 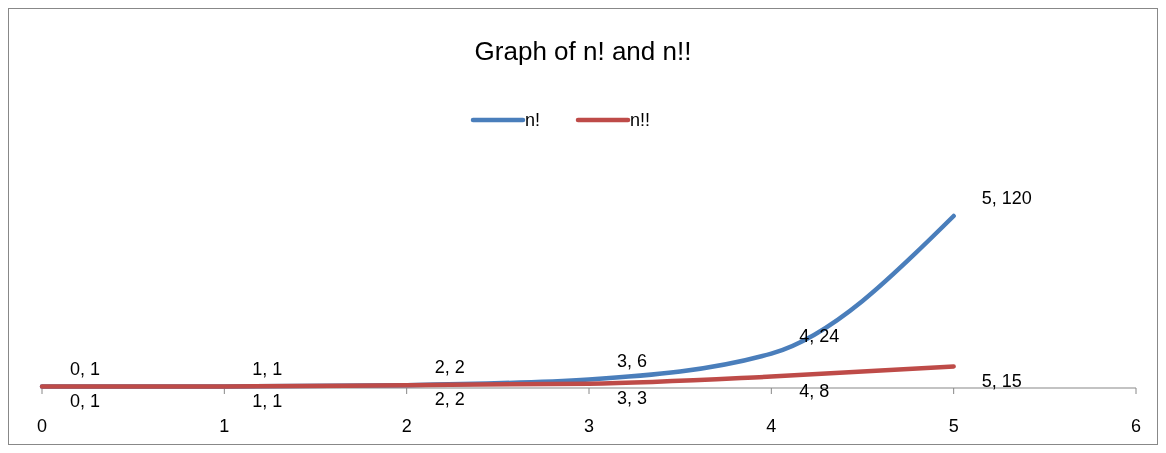 I want to click on x-tick-label: 4, so click(x=771, y=426).